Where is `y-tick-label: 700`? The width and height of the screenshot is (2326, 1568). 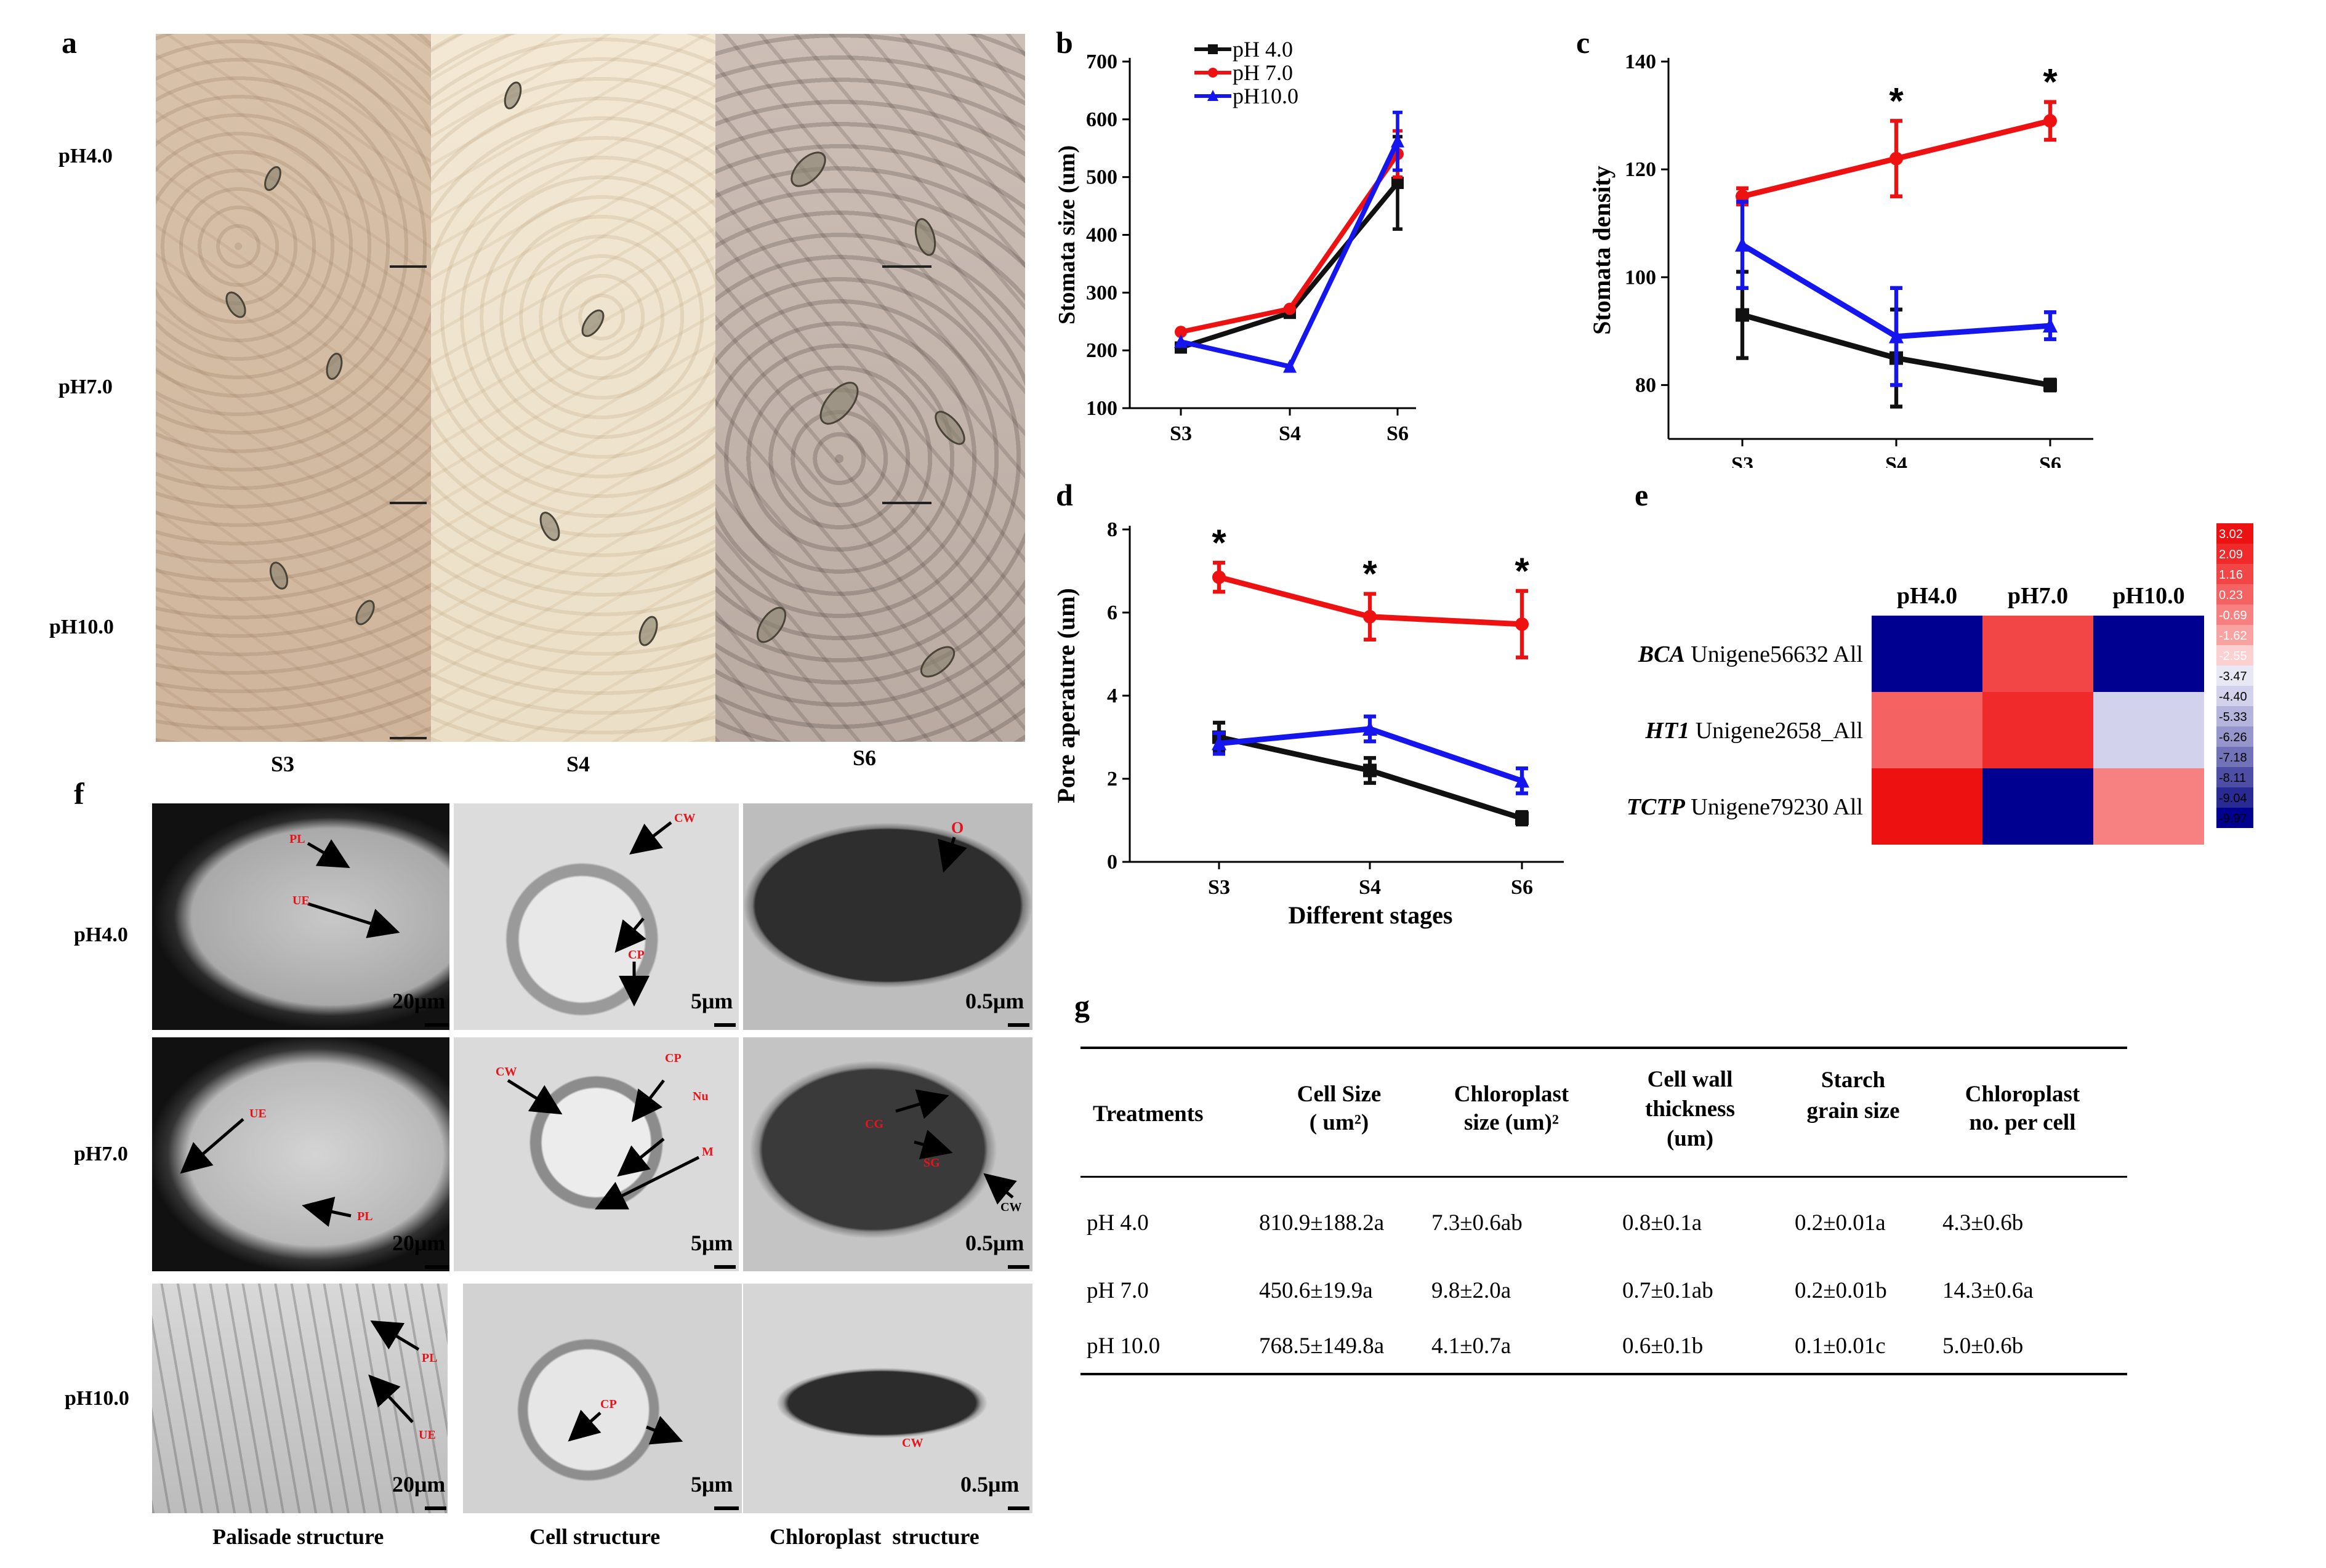
y-tick-label: 700 is located at coordinates (1101, 61).